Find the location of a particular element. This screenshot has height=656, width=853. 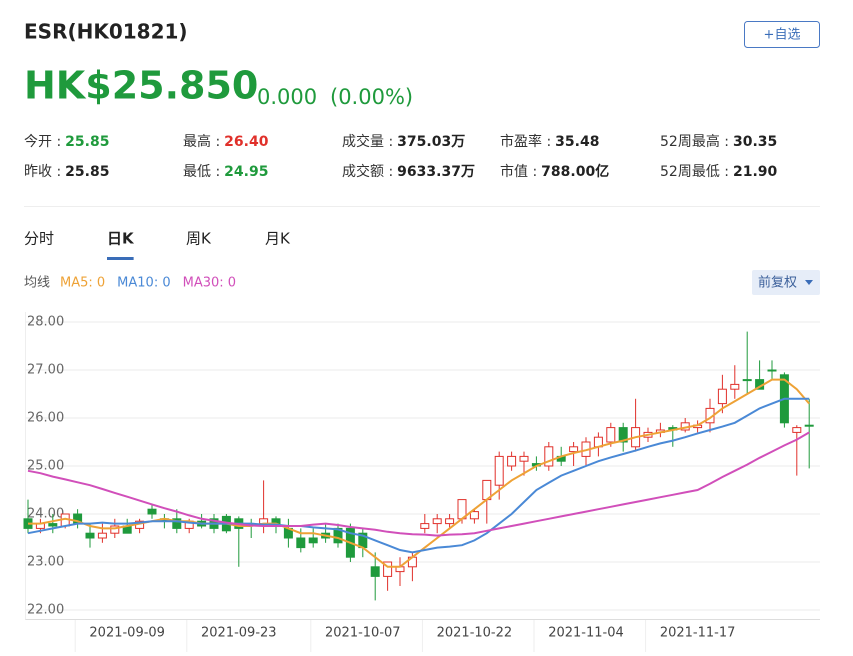

tab: 分时 is located at coordinates (39, 239).